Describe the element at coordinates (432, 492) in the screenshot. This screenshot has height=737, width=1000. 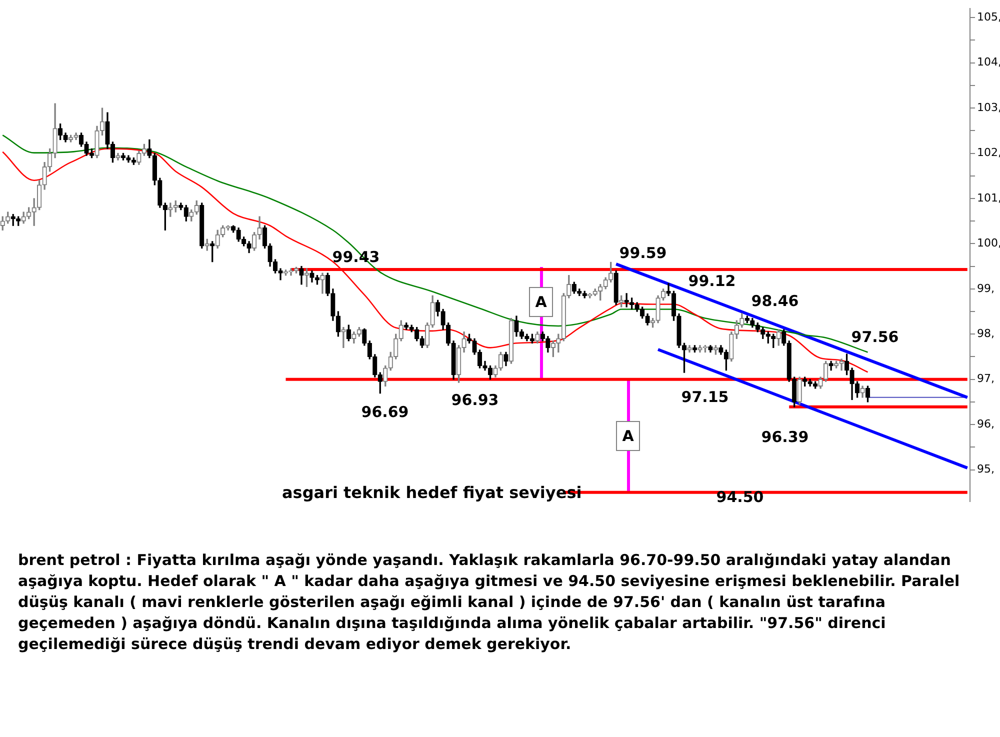
I see `annotation: asgari teknik hedef fiyat seviyesi` at that location.